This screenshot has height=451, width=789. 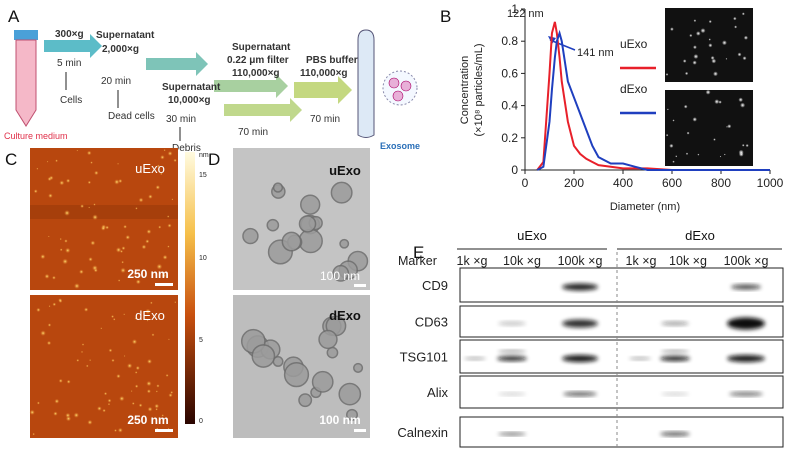 What do you see at coordinates (623, 183) in the screenshot?
I see `x-tick-label: 400` at bounding box center [623, 183].